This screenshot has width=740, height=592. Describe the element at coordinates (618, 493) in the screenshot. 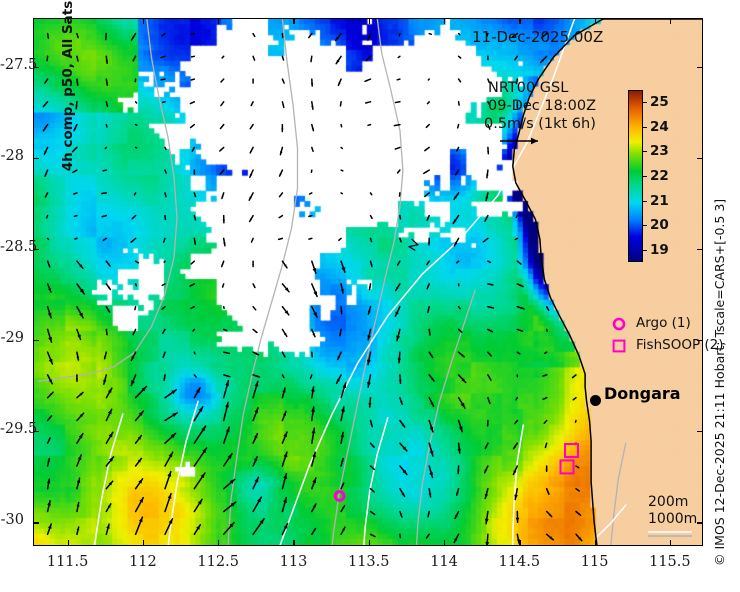

I see `contour-1000m` at that location.